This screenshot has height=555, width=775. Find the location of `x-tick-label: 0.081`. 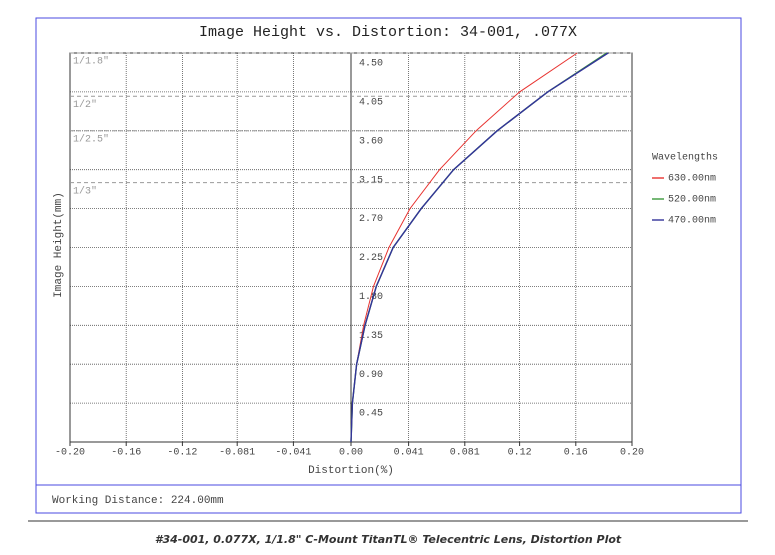

x-tick-label: 0.081 is located at coordinates (465, 453).